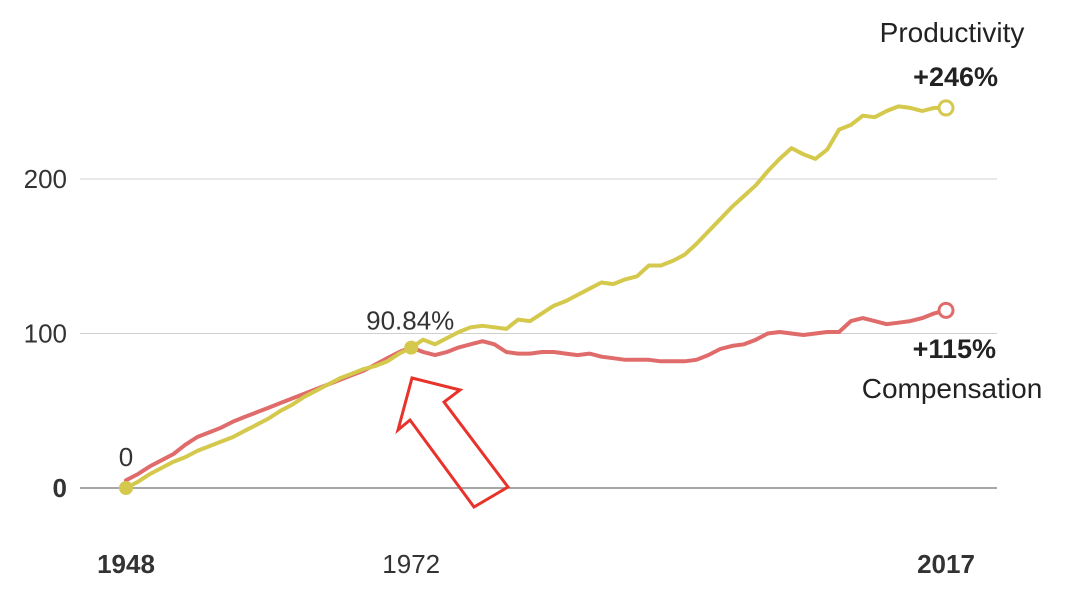 The width and height of the screenshot is (1075, 594). I want to click on x-tick-label: 1972, so click(411, 564).